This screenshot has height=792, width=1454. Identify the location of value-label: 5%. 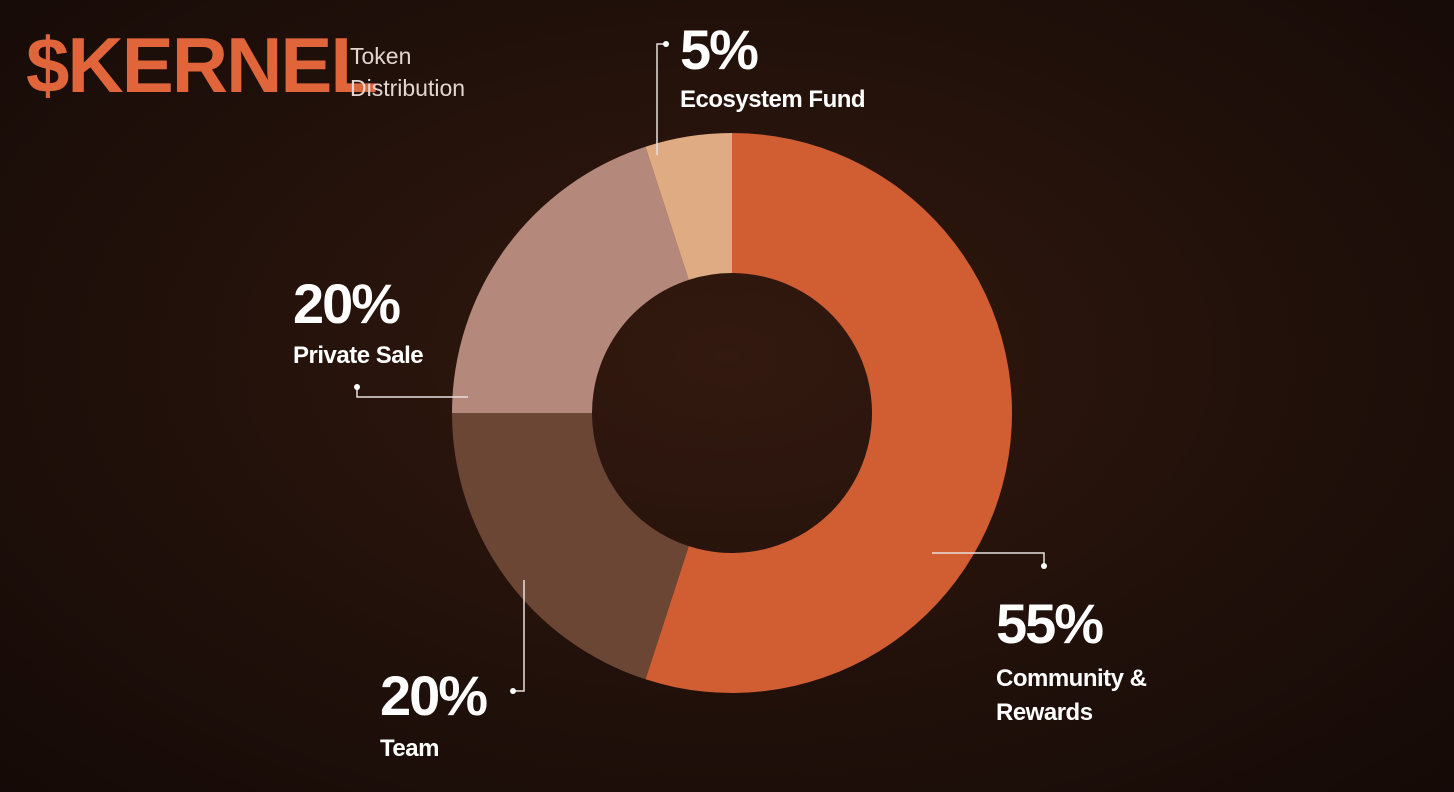
(719, 49).